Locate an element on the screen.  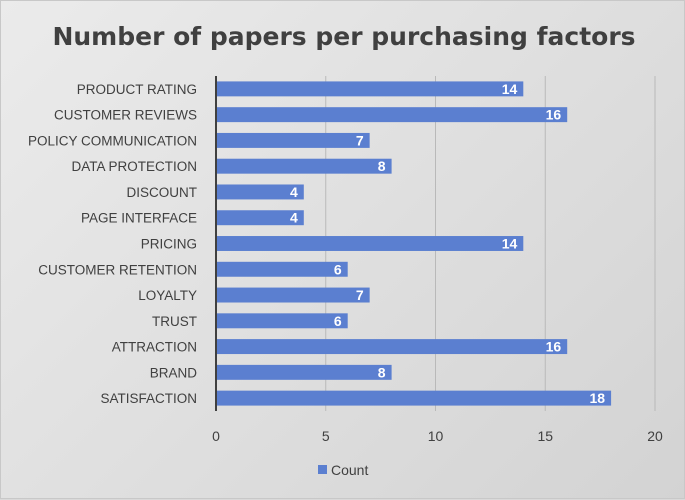
x-tick-label: 15 is located at coordinates (545, 436).